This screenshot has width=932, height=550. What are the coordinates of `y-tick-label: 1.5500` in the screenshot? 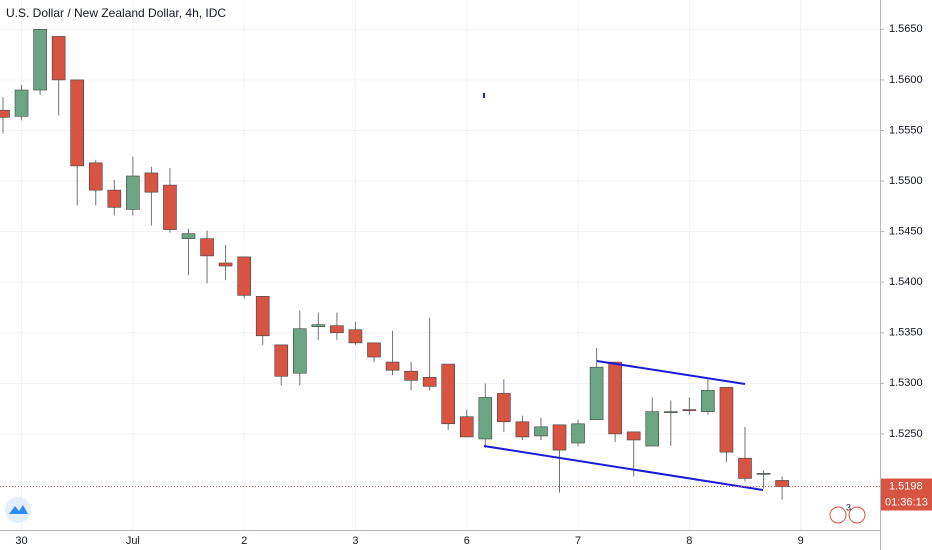 It's located at (906, 181).